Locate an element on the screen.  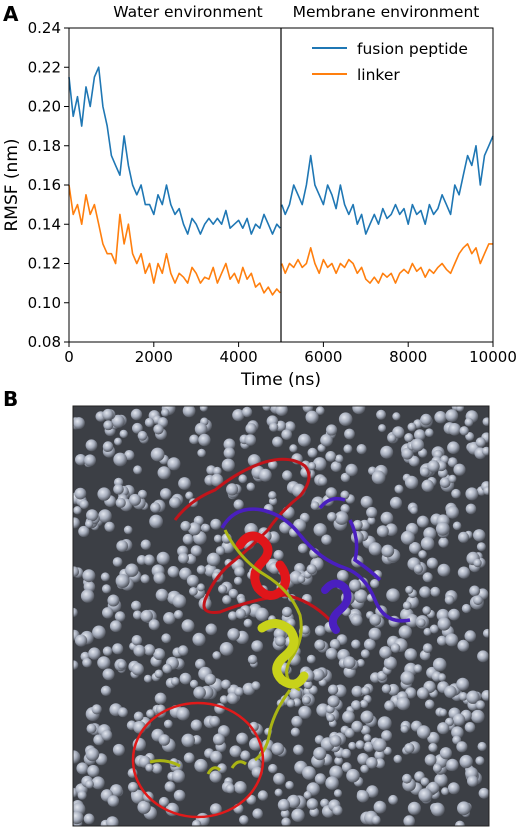
y-tick-label: 0.18 is located at coordinates (44, 146).